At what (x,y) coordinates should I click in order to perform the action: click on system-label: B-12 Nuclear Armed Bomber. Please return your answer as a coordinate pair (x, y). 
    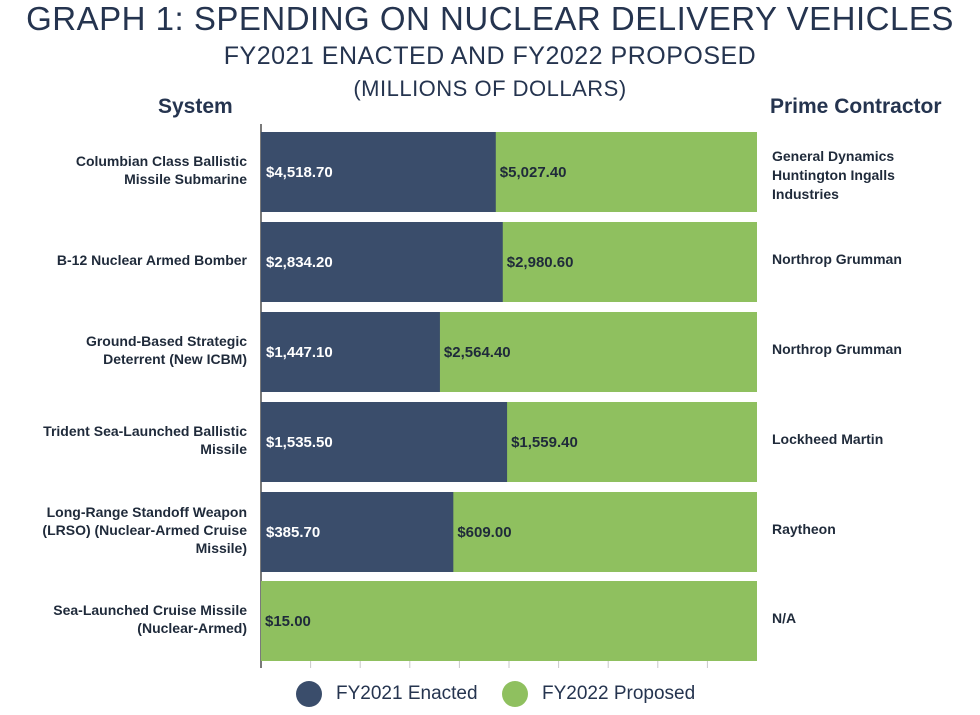
    Looking at the image, I should click on (123, 260).